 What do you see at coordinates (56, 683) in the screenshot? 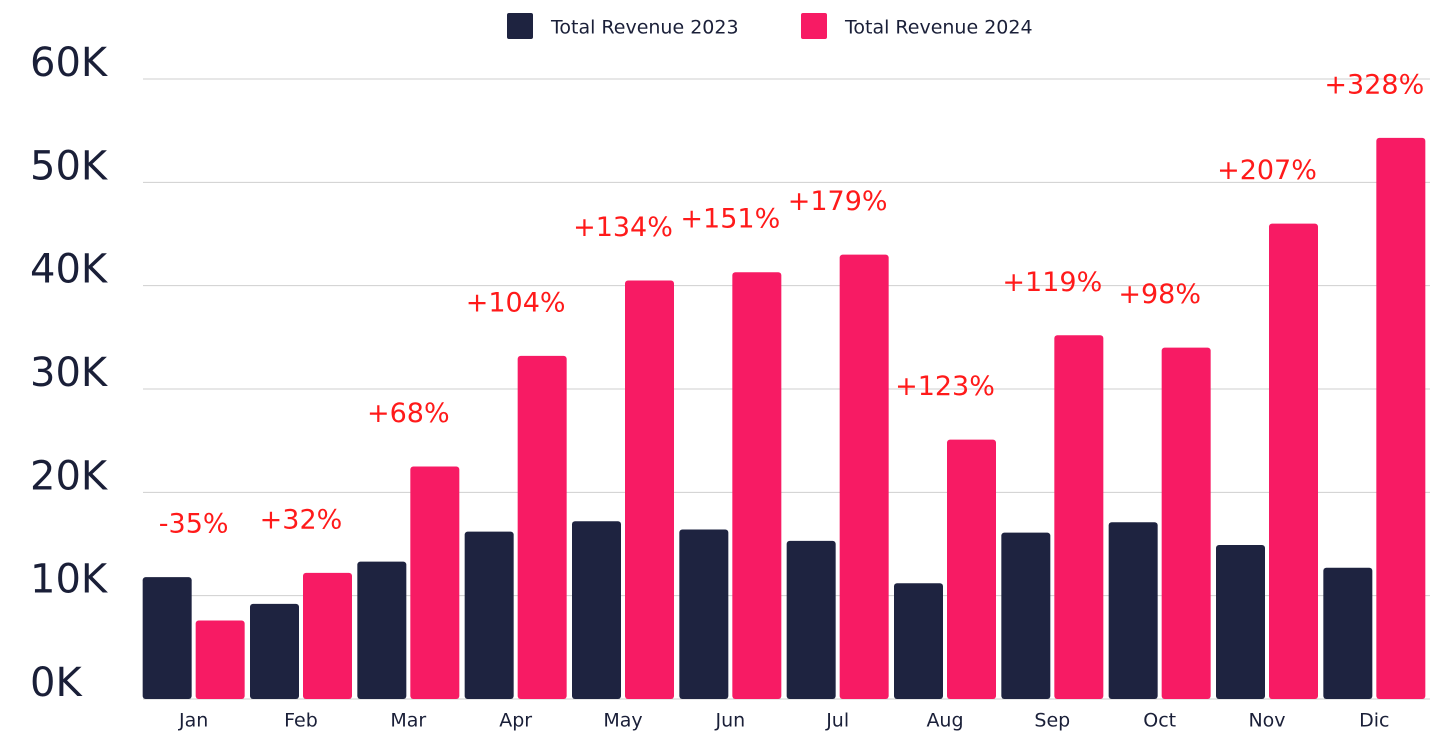
I see `y-tick-label: 0K` at bounding box center [56, 683].